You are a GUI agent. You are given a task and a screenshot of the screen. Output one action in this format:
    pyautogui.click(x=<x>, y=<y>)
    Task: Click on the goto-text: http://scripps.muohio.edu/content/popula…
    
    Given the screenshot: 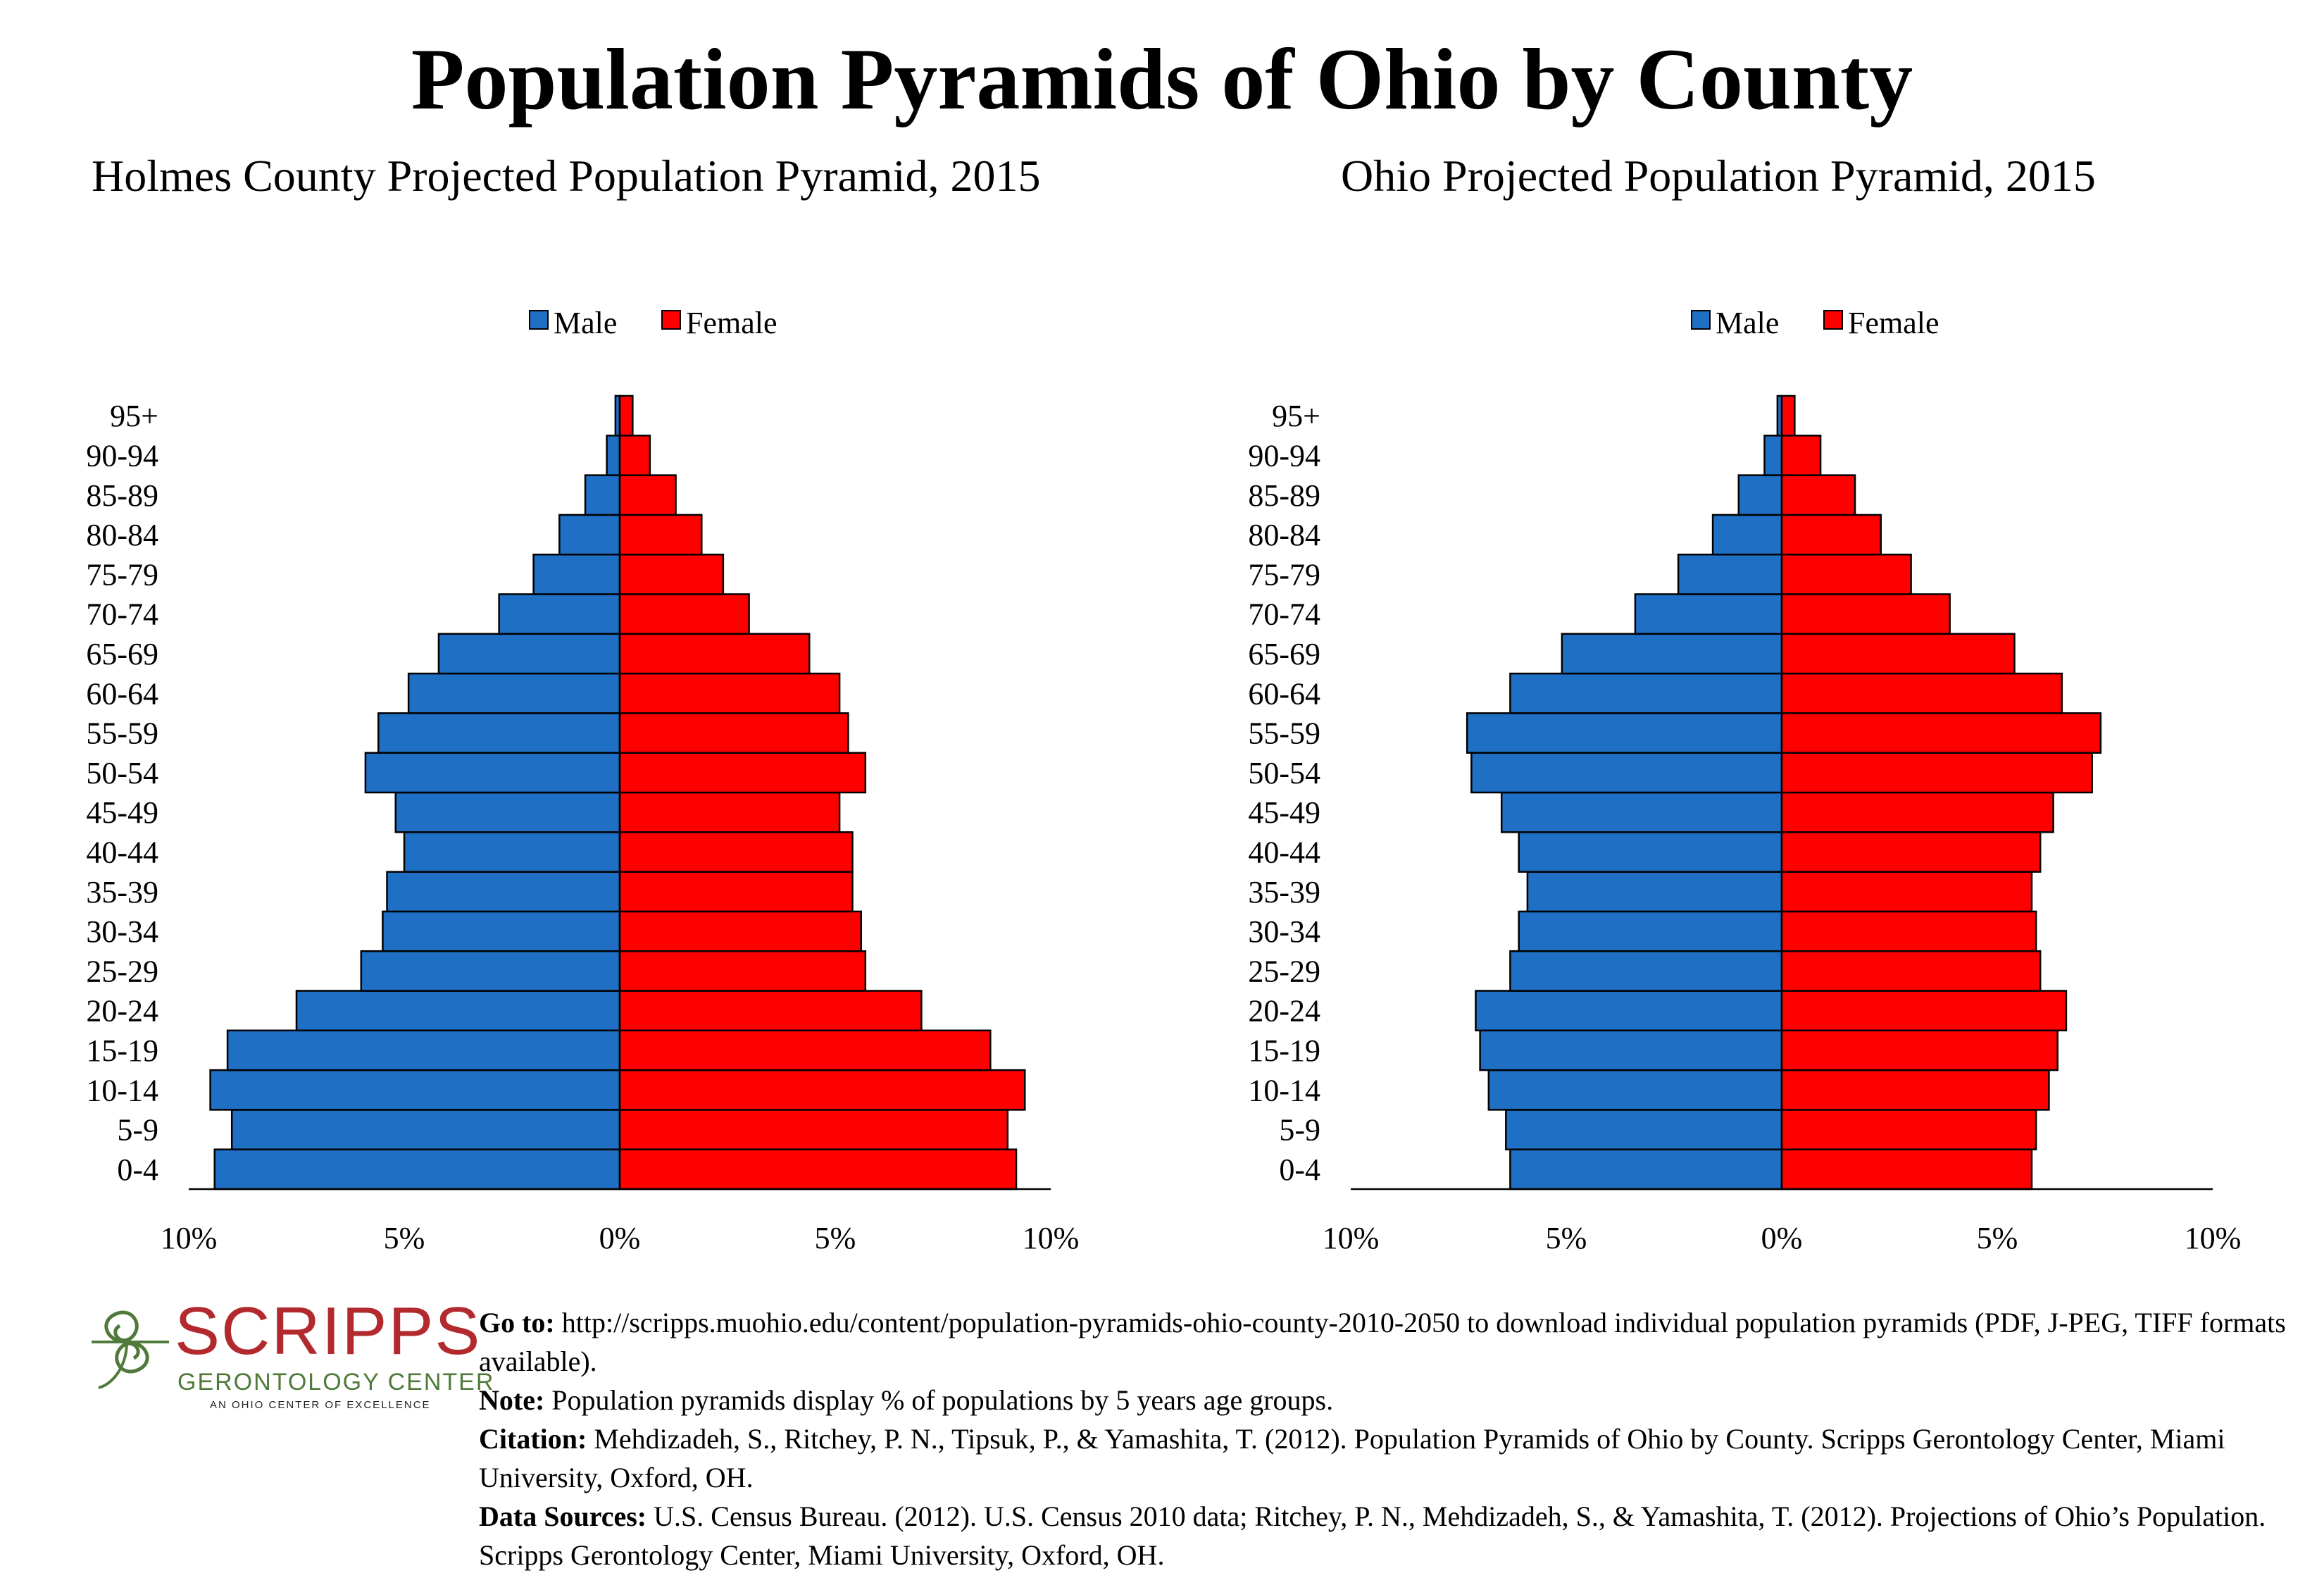 What is the action you would take?
    pyautogui.click(x=1382, y=1342)
    